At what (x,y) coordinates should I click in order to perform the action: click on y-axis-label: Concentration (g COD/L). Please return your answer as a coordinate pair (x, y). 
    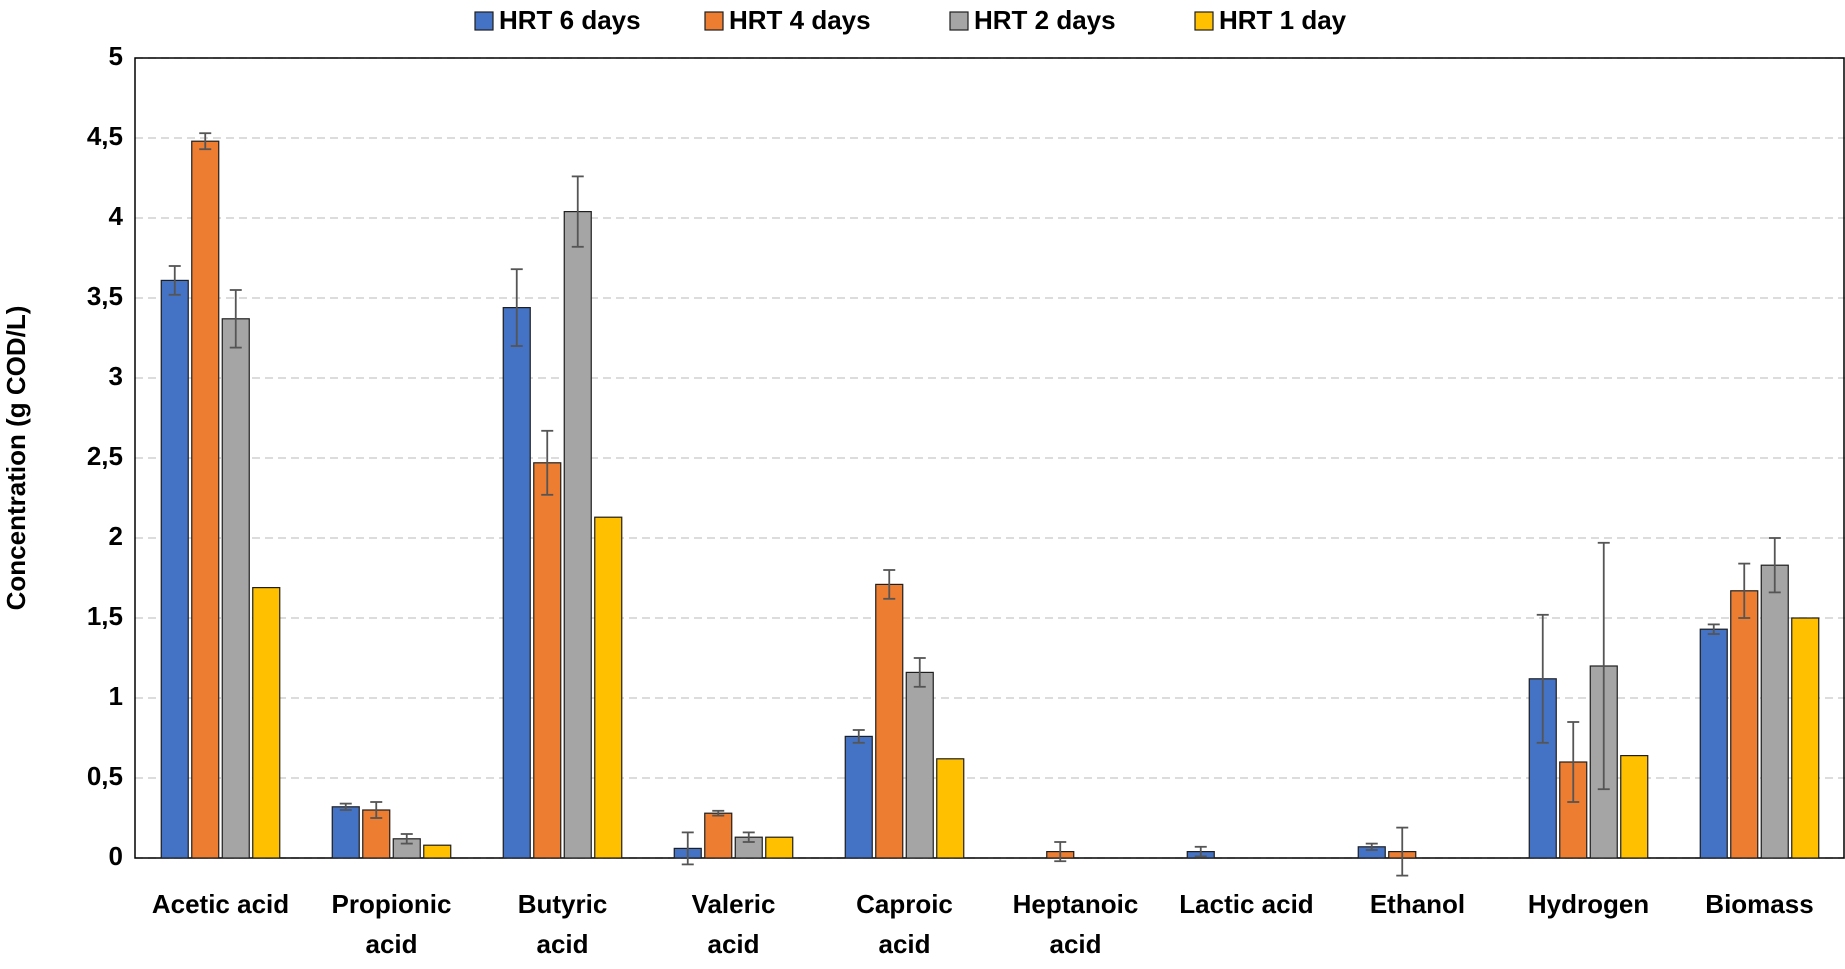
    Looking at the image, I should click on (16, 458).